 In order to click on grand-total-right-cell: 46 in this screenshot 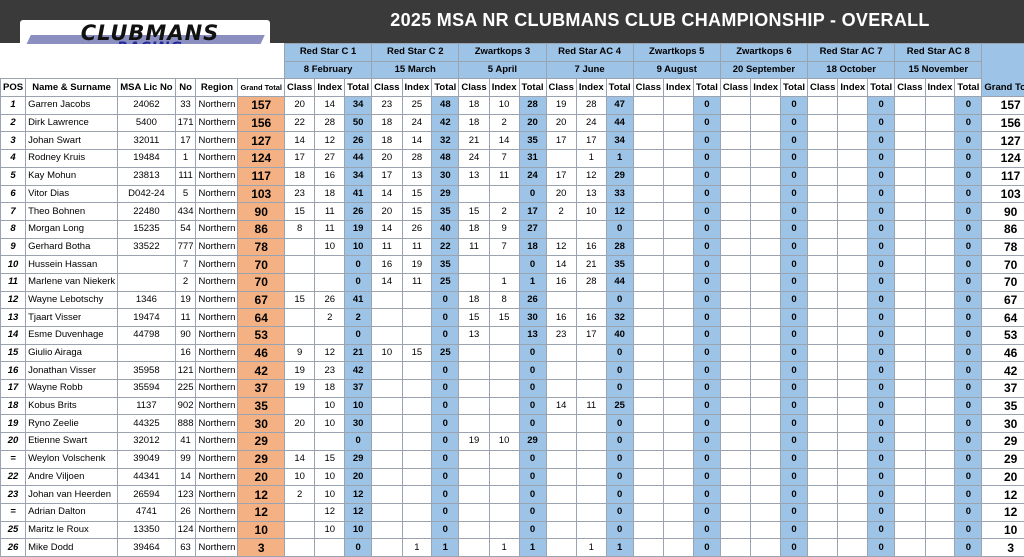, I will do `click(1003, 353)`.